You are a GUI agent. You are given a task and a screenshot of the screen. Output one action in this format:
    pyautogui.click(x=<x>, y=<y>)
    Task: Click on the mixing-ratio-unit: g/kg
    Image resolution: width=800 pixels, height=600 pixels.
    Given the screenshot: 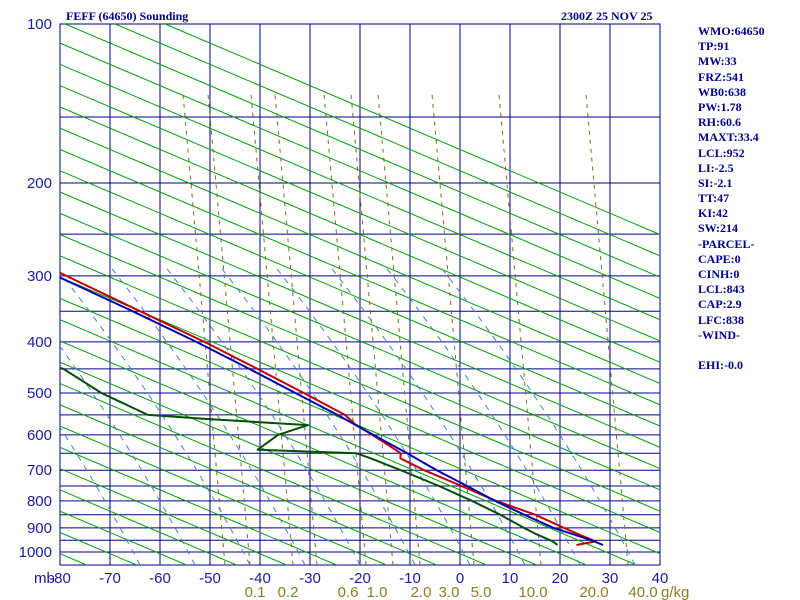 What is the action you would take?
    pyautogui.click(x=675, y=592)
    